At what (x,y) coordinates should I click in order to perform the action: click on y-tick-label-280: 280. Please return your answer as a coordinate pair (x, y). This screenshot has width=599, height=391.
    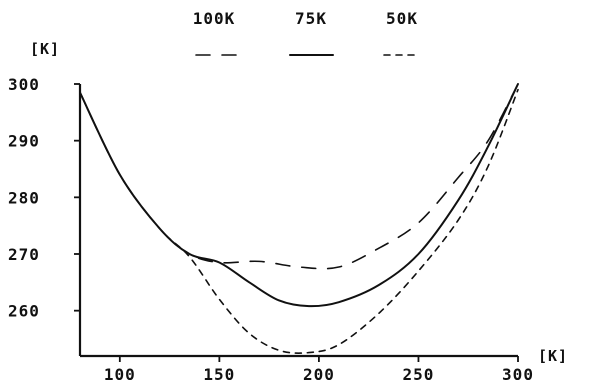
    Looking at the image, I should click on (24, 197).